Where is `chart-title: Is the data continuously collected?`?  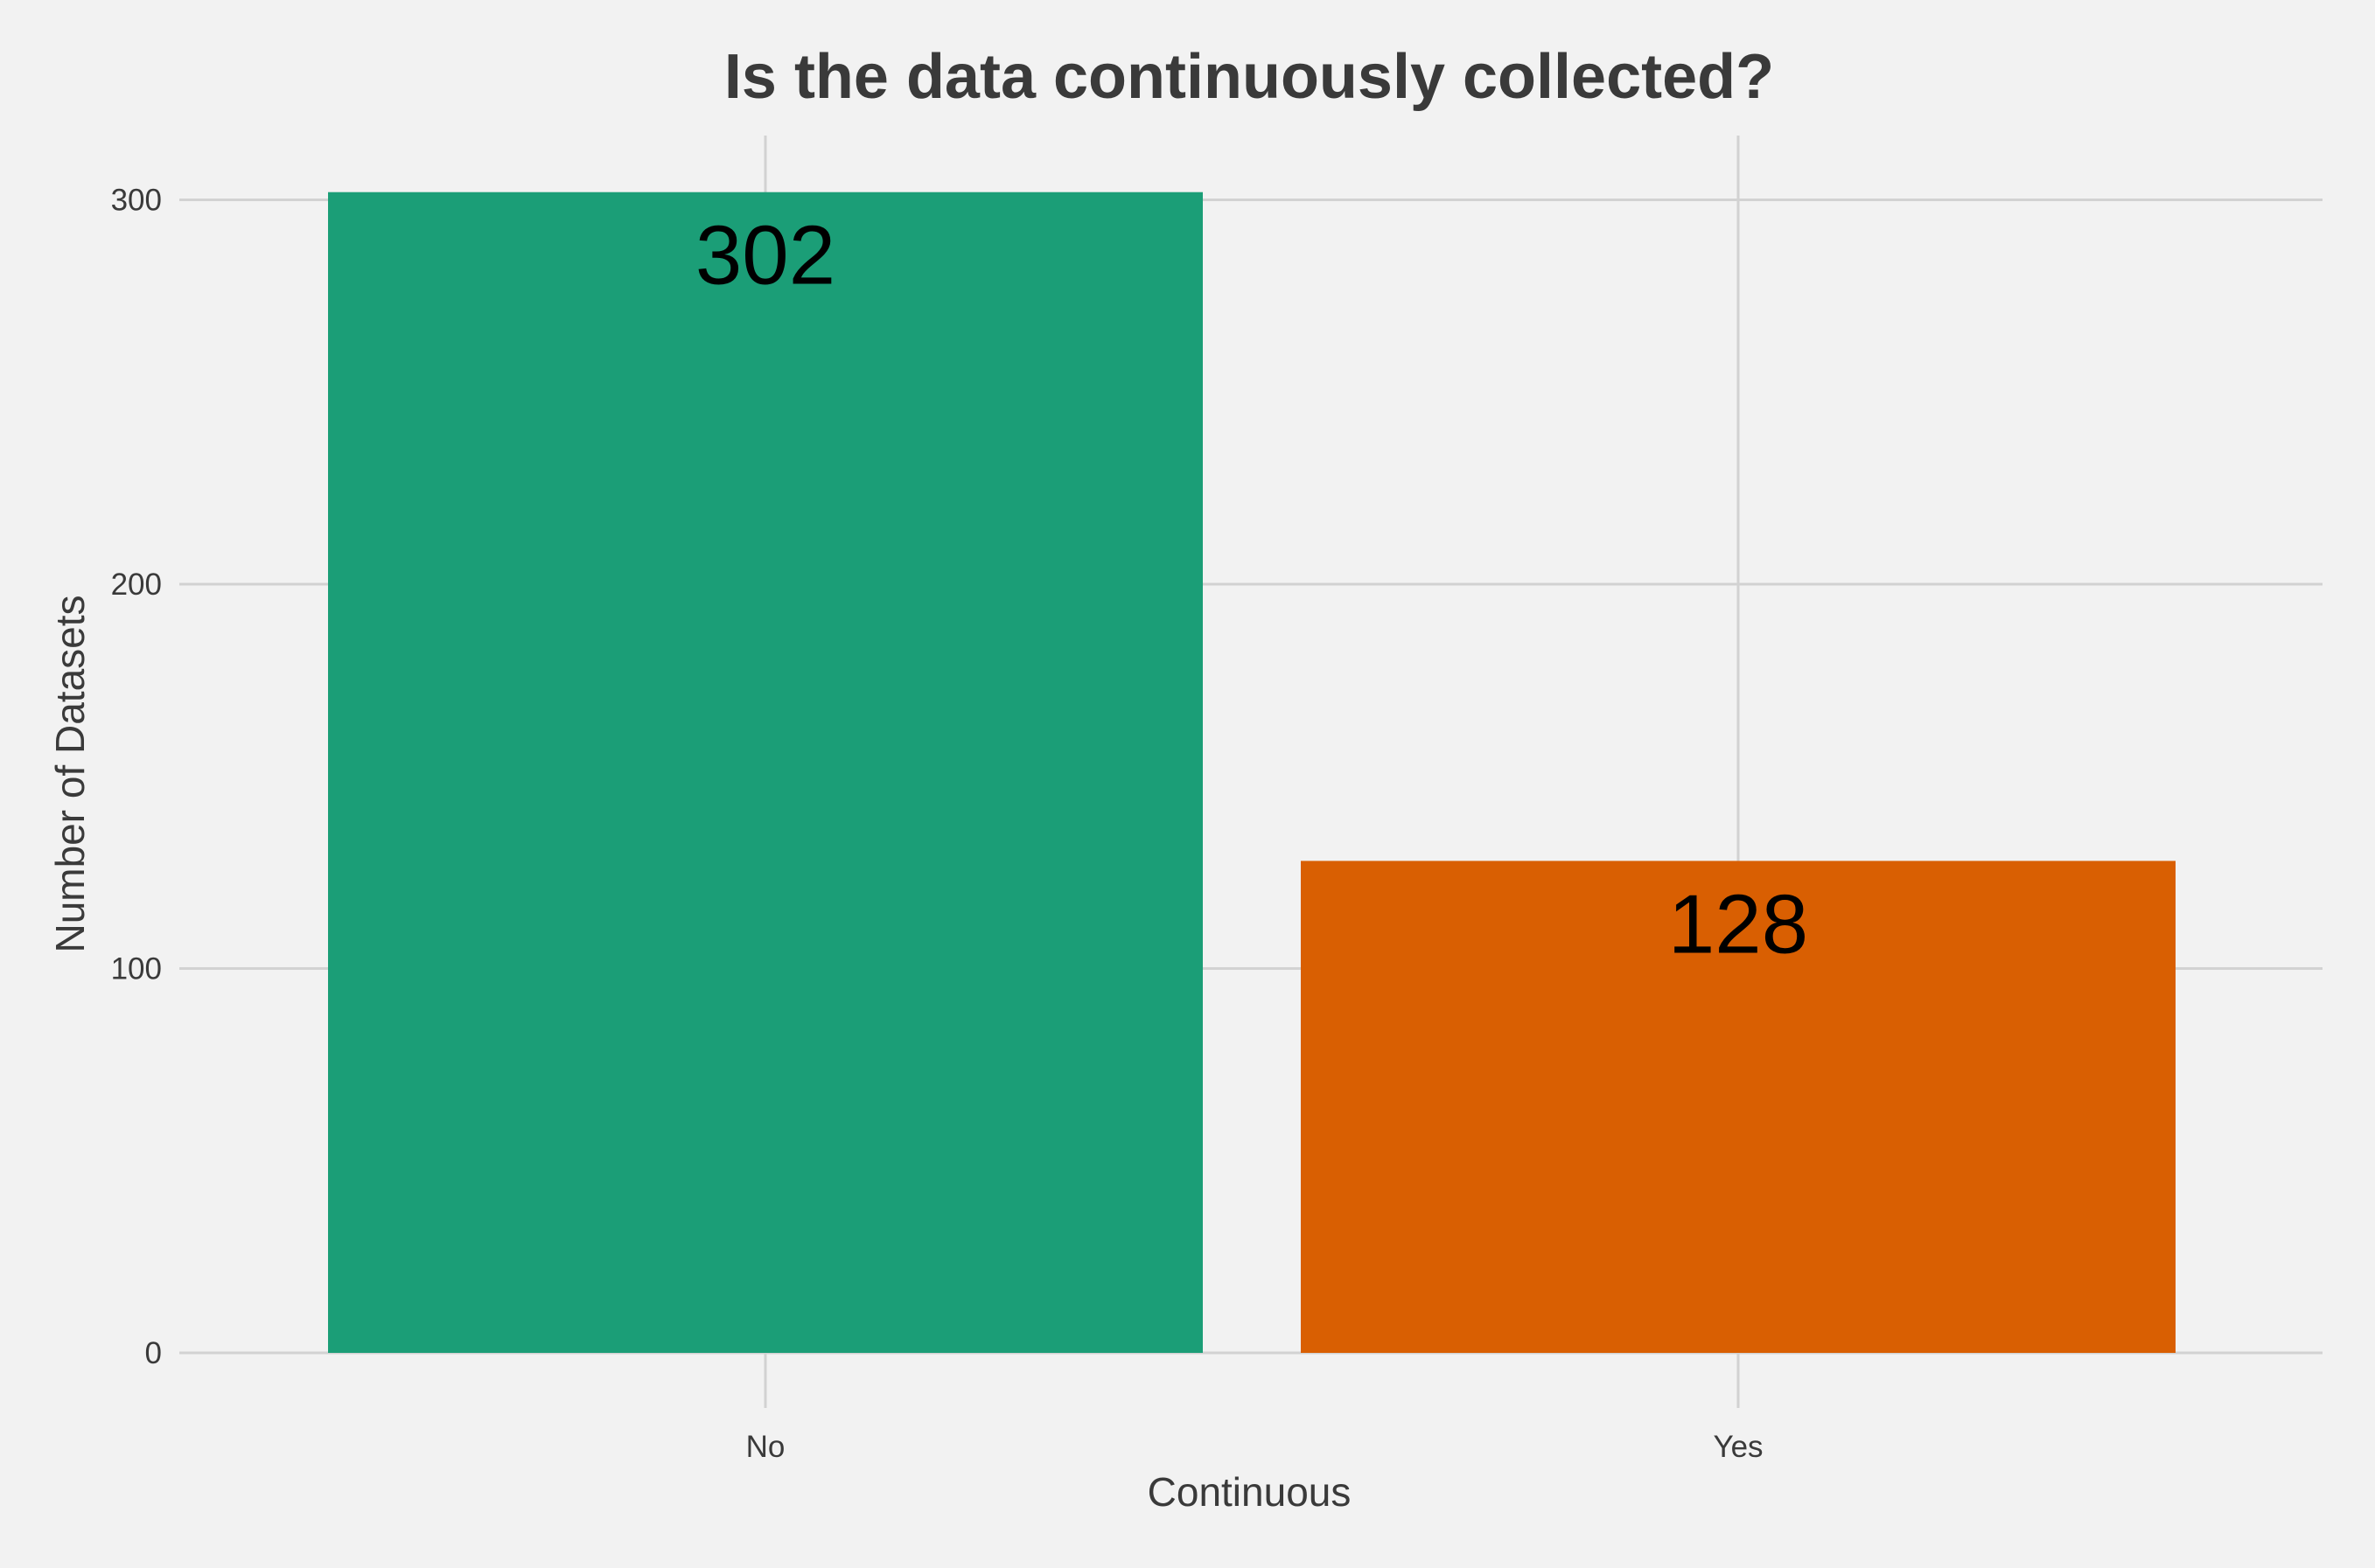 chart-title: Is the data continuously collected? is located at coordinates (1249, 77).